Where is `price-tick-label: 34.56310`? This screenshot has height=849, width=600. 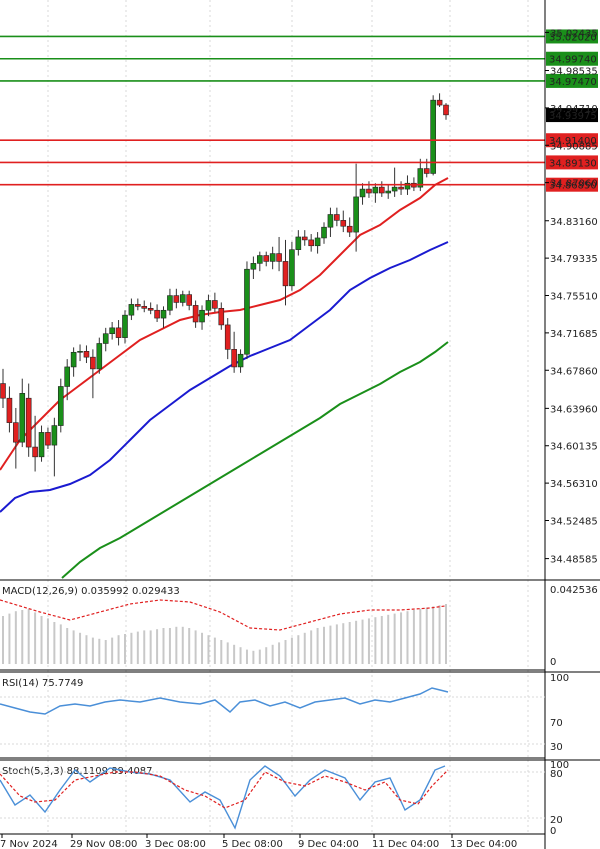 price-tick-label: 34.56310 is located at coordinates (574, 484).